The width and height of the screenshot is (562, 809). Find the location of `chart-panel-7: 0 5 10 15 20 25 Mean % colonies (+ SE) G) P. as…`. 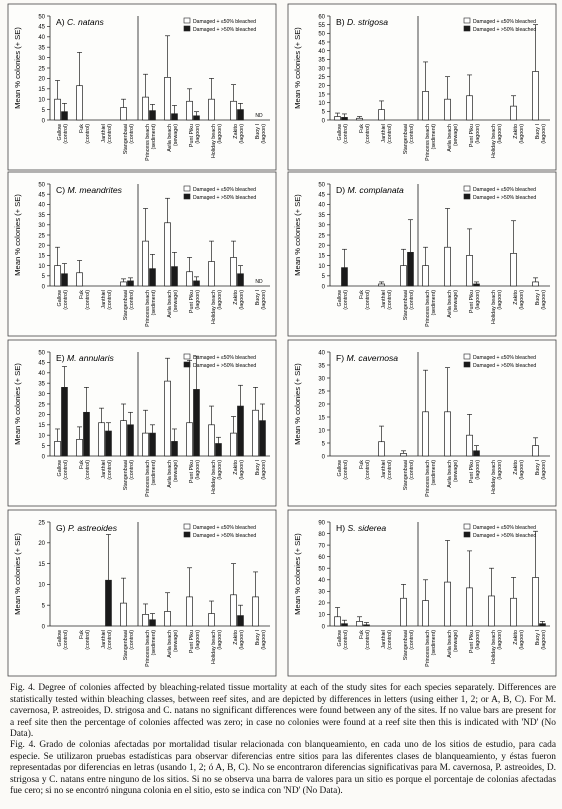

chart-panel-7: 0 5 10 15 20 25 Mean % colonies (+ SE) G) P. as… is located at coordinates (142, 593).